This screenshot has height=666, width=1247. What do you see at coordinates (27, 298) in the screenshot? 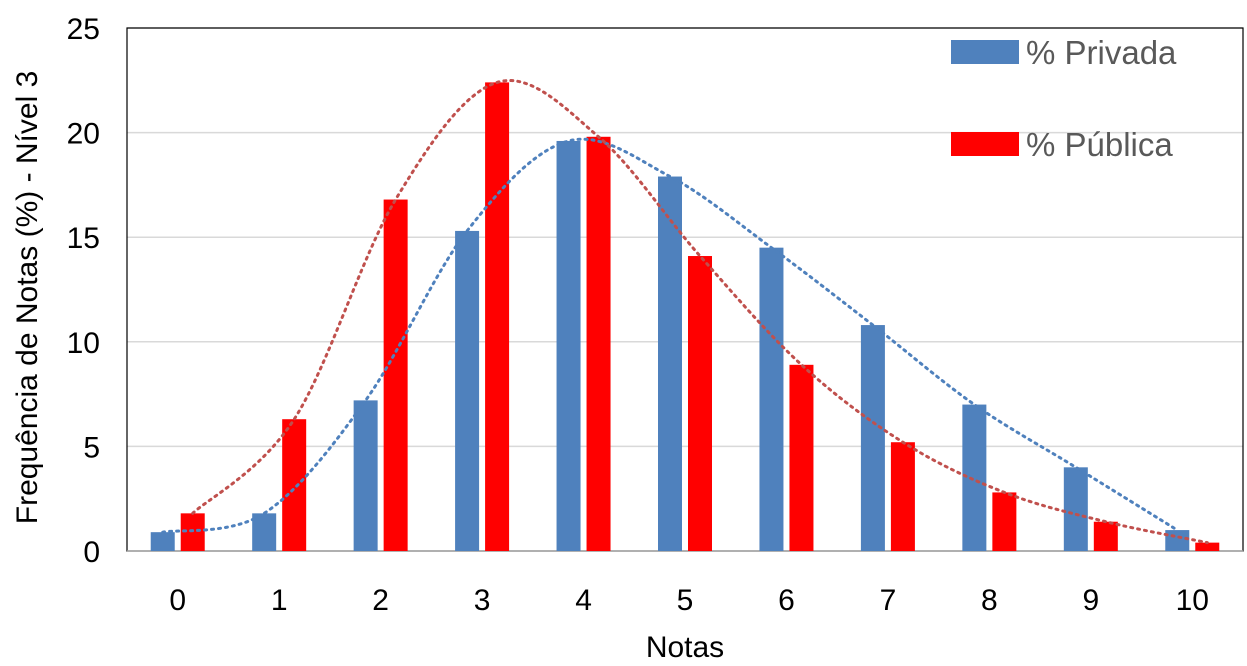
I see `y-axis-label: Frequência de Notas (%) - Nível 3` at bounding box center [27, 298].